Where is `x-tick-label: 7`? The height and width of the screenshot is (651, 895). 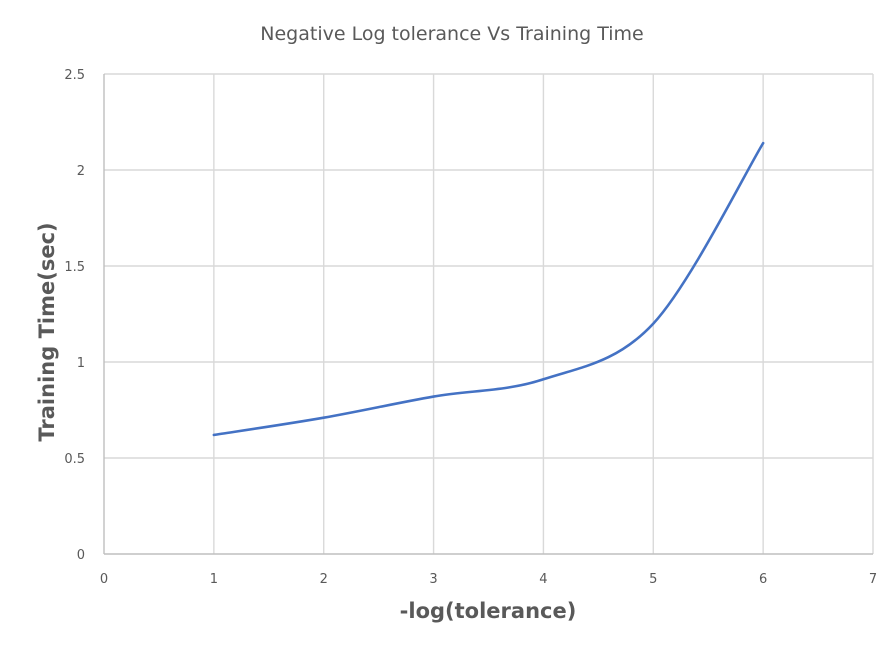
x-tick-label: 7 is located at coordinates (873, 579).